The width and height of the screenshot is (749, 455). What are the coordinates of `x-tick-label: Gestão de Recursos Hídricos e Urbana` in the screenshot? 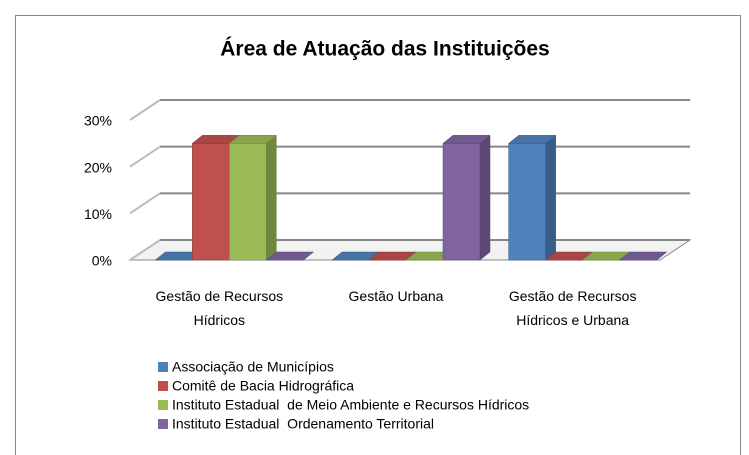 It's located at (572, 308).